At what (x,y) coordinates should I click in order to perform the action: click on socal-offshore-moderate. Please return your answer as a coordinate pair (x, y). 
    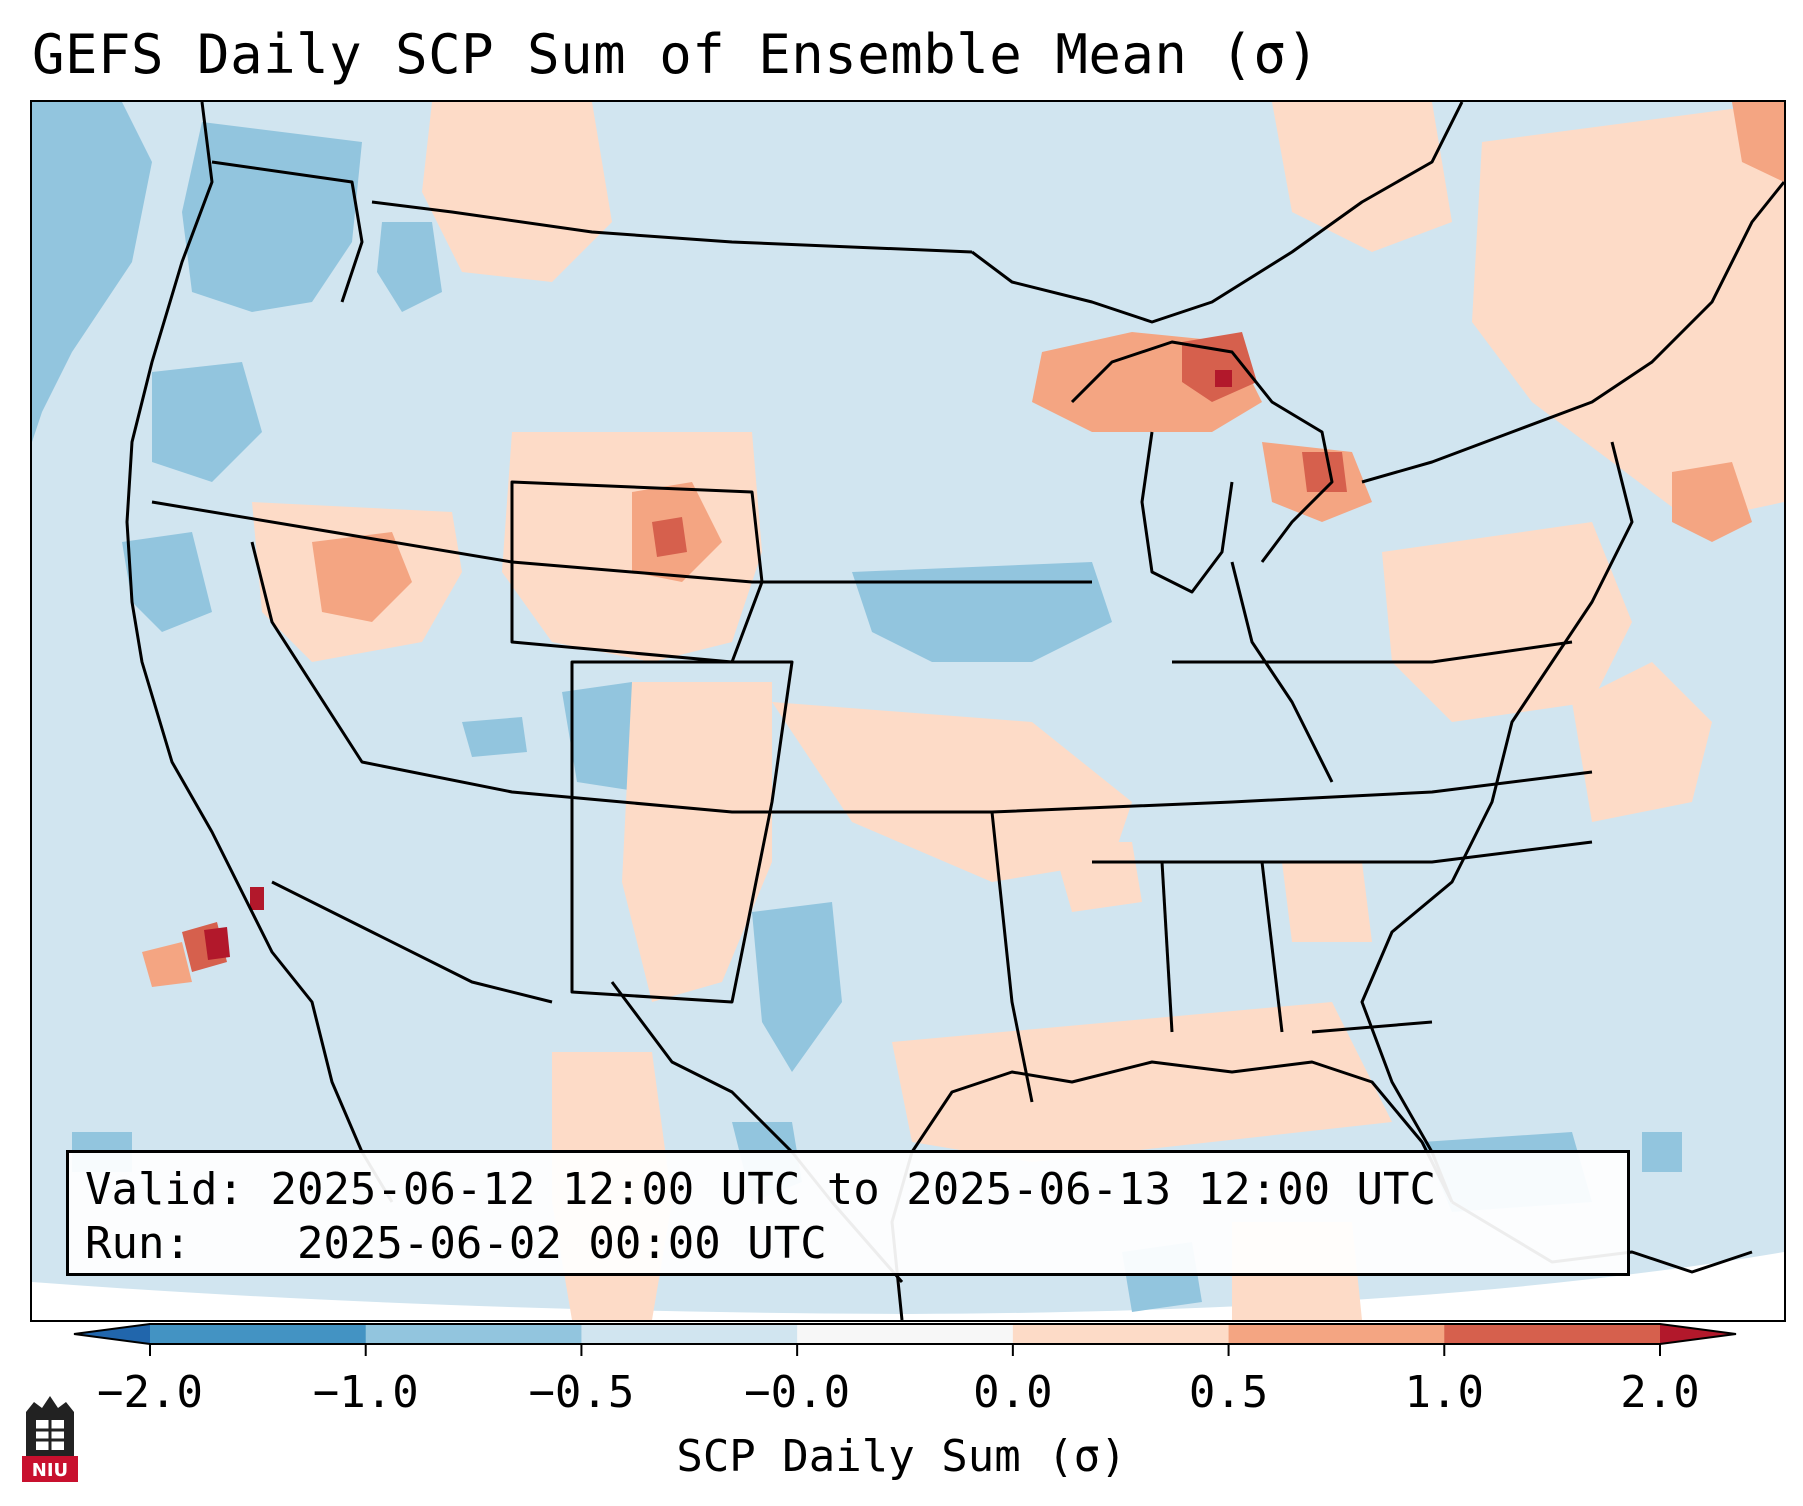
    Looking at the image, I should click on (167, 964).